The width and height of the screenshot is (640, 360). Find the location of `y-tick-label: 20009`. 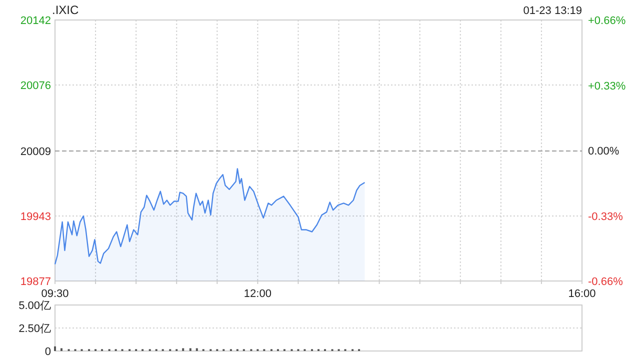

y-tick-label: 20009 is located at coordinates (35, 152).